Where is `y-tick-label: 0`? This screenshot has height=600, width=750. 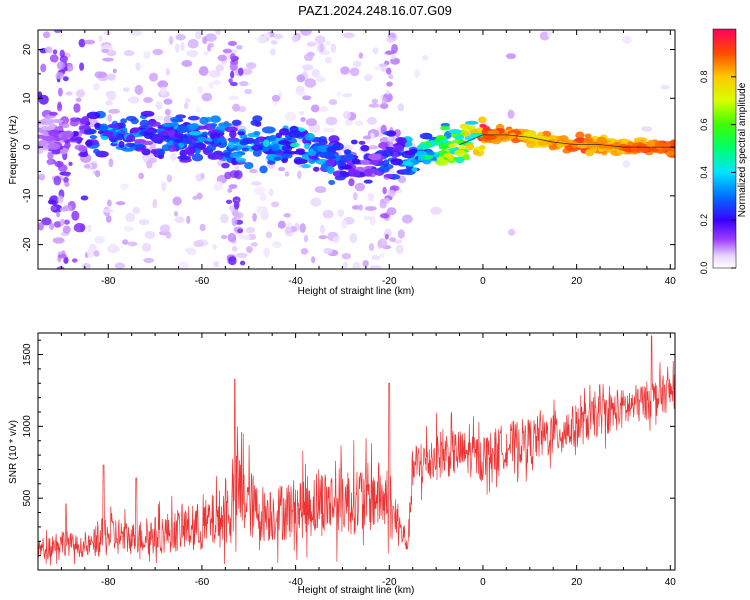
y-tick-label: 0 is located at coordinates (27, 147).